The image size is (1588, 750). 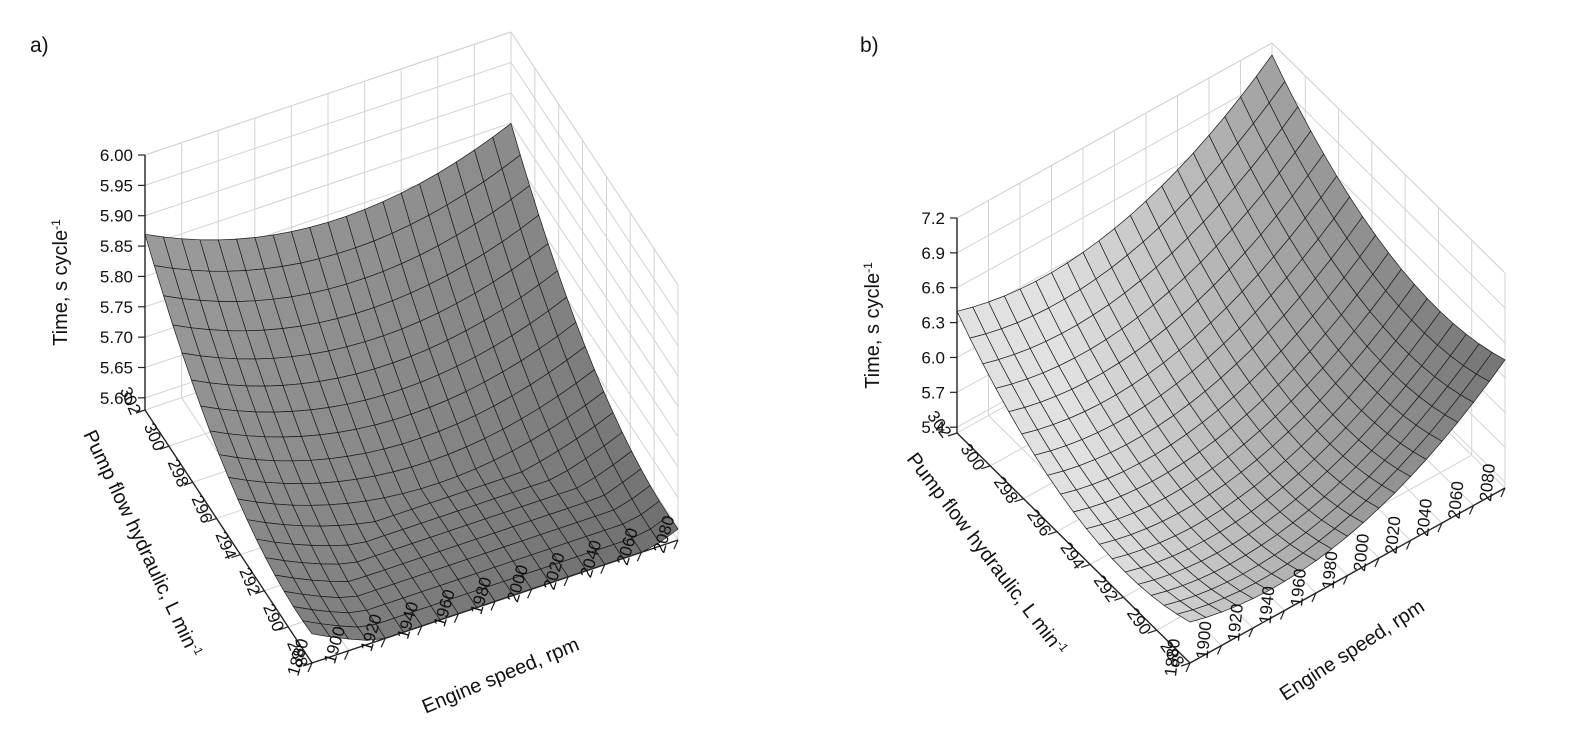 I want to click on z-tick-label: 6.00, so click(x=116, y=155).